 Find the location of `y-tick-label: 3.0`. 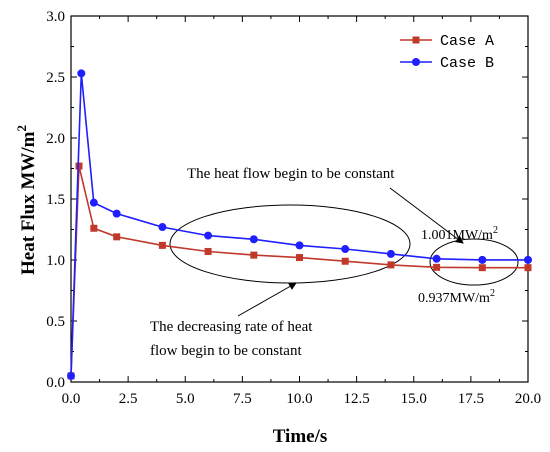

y-tick-label: 3.0 is located at coordinates (55, 17).